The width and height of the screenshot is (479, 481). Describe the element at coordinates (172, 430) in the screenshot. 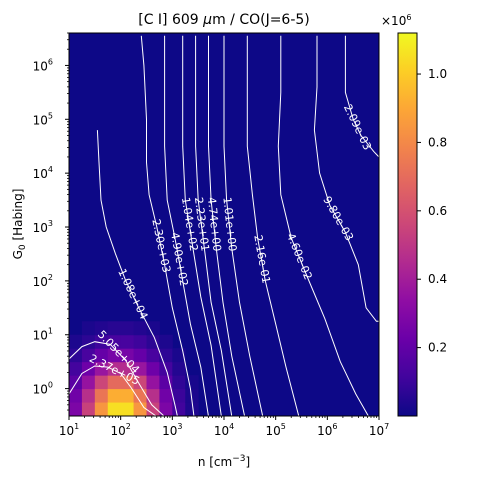

I see `x-tick-label: 10³` at that location.